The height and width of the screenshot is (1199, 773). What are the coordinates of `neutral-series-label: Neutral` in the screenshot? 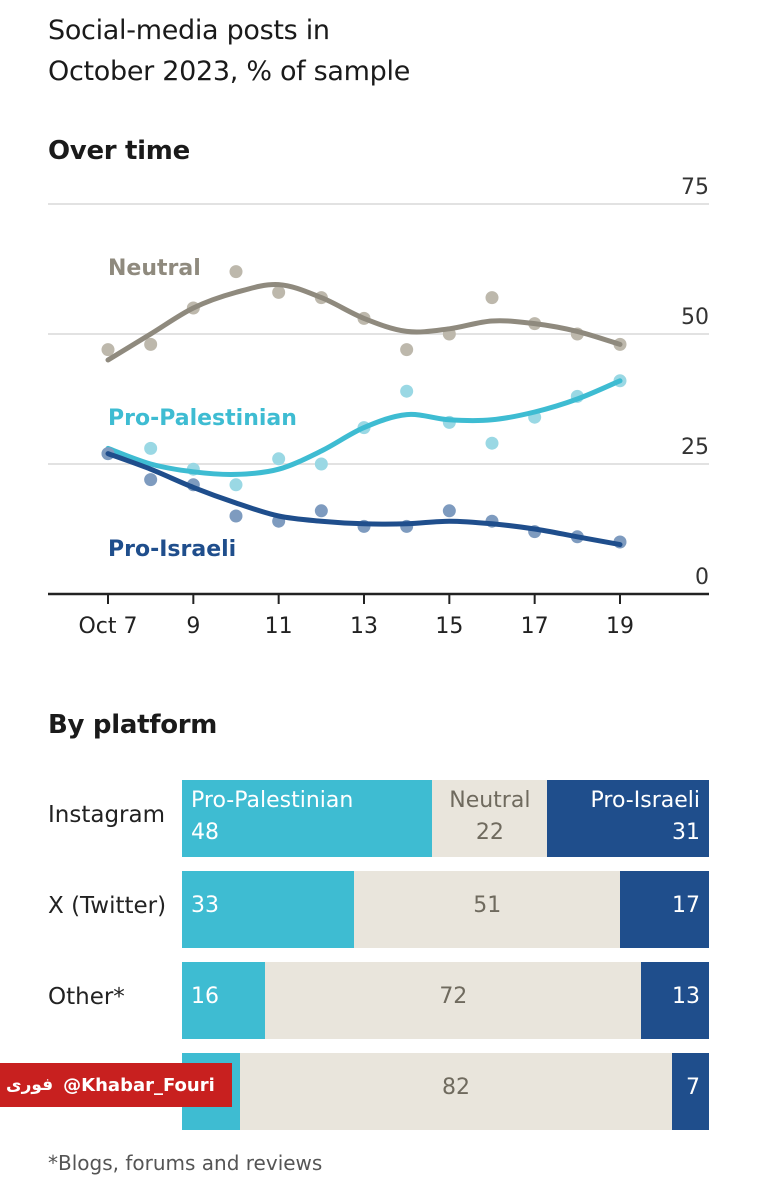 It's located at (154, 268).